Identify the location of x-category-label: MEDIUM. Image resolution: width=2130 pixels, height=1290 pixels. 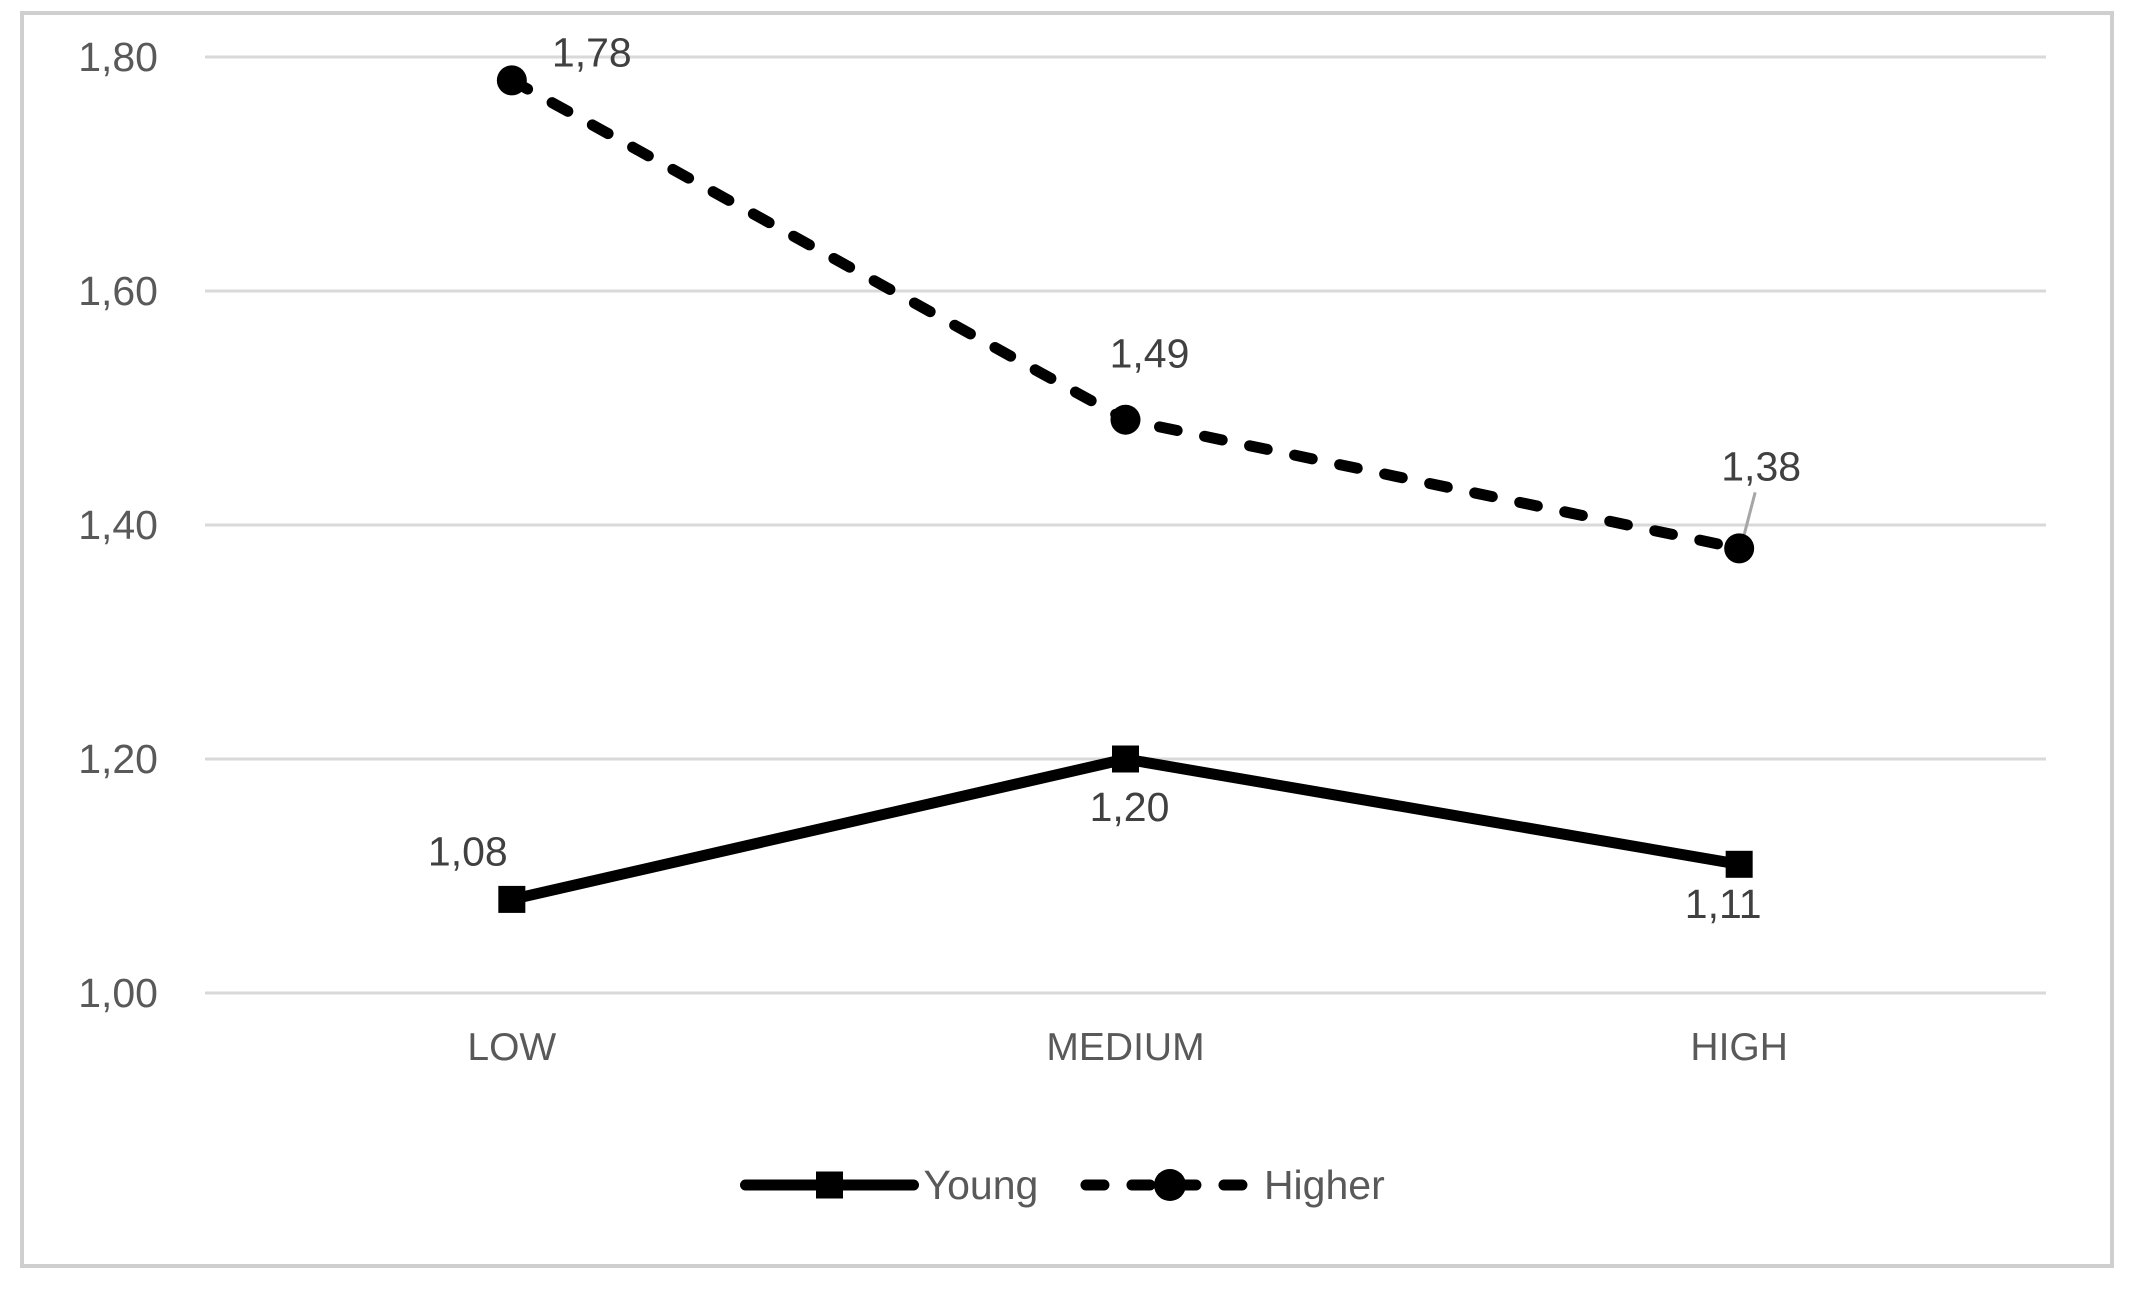
(1125, 1047).